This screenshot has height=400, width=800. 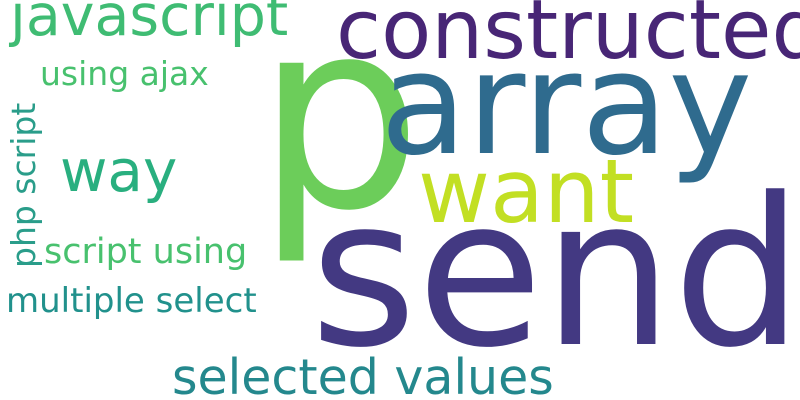 What do you see at coordinates (131, 301) in the screenshot?
I see `word-multiple-select: multiple select` at bounding box center [131, 301].